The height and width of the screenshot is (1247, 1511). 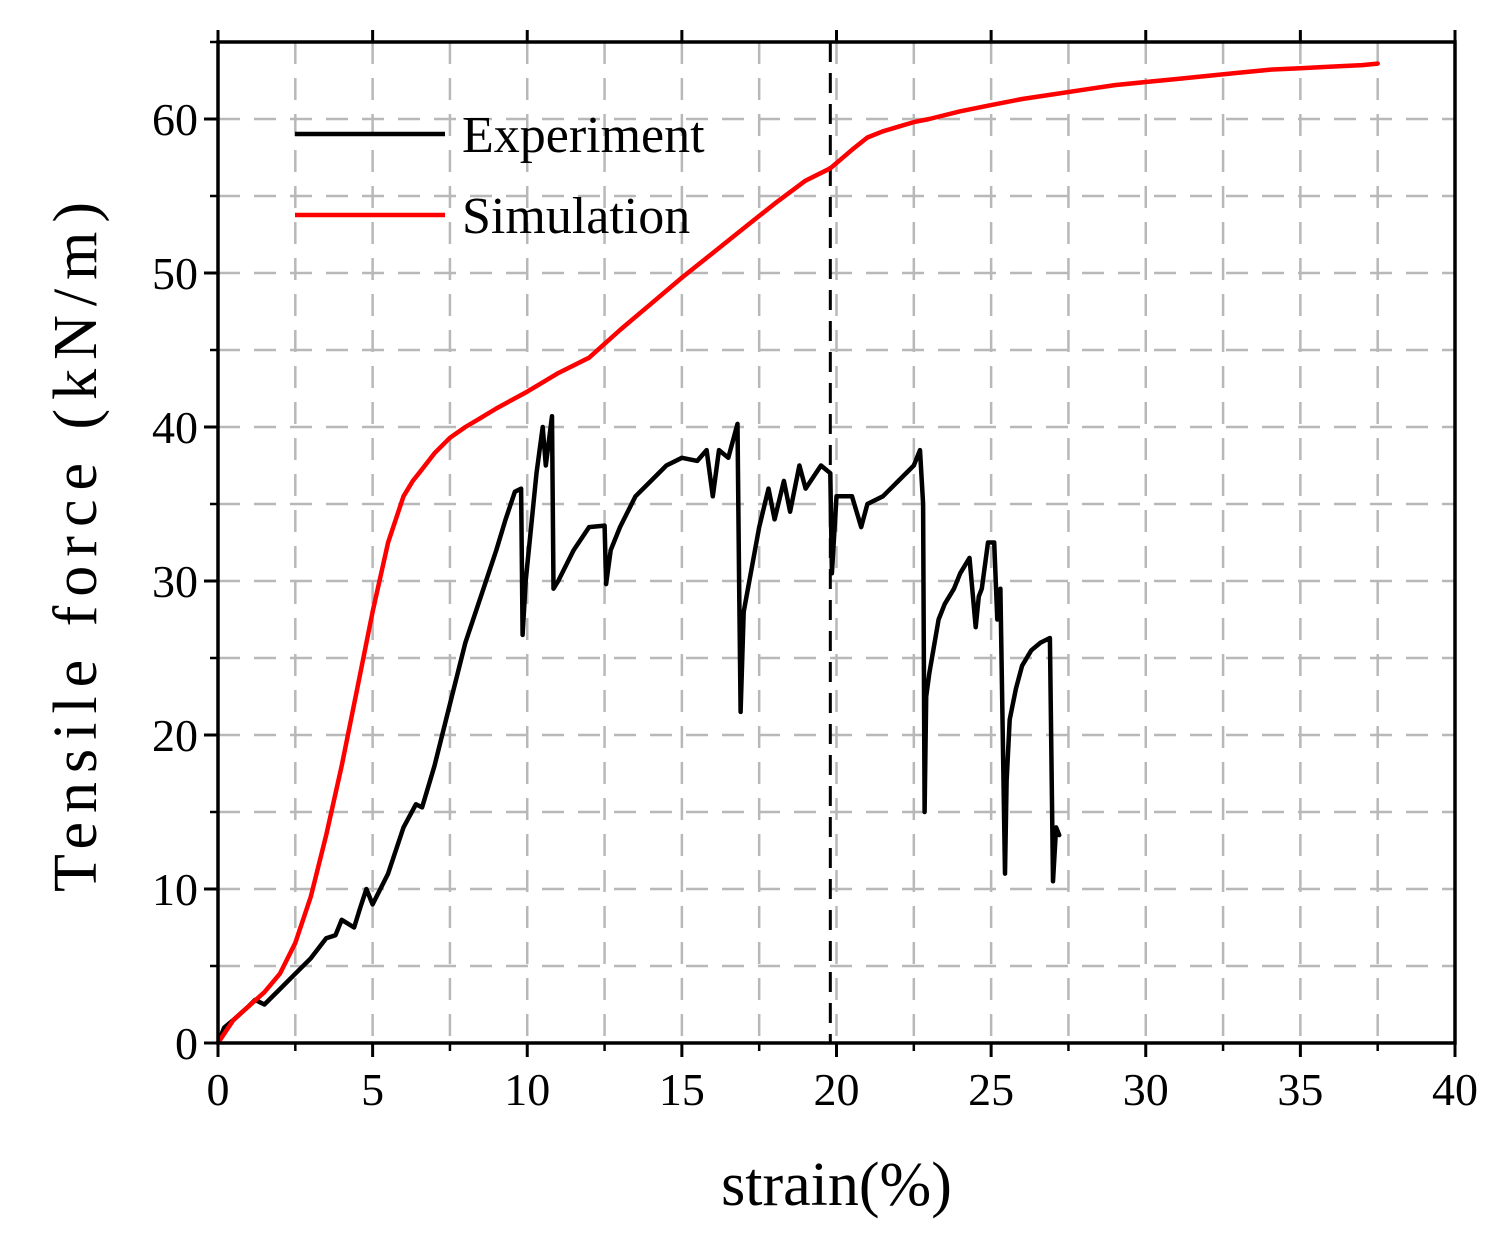 What do you see at coordinates (1300, 1089) in the screenshot?
I see `x-tick-label: 35` at bounding box center [1300, 1089].